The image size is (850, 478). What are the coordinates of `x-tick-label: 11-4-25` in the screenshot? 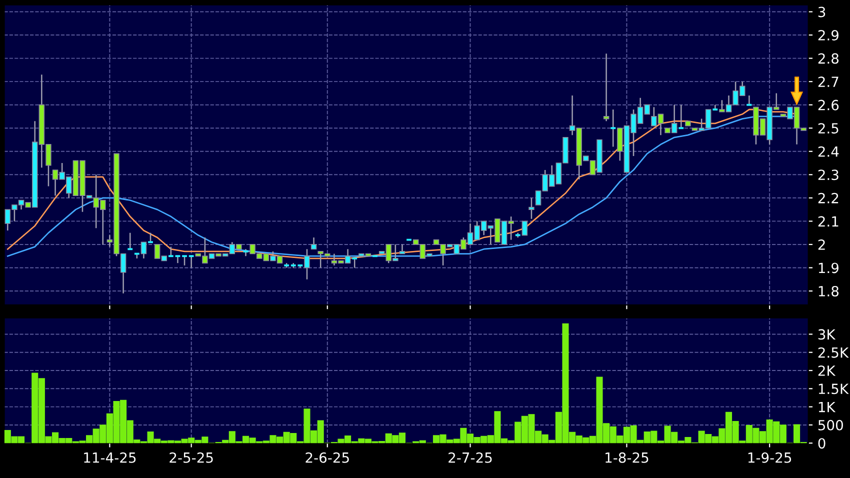 It's located at (110, 457).